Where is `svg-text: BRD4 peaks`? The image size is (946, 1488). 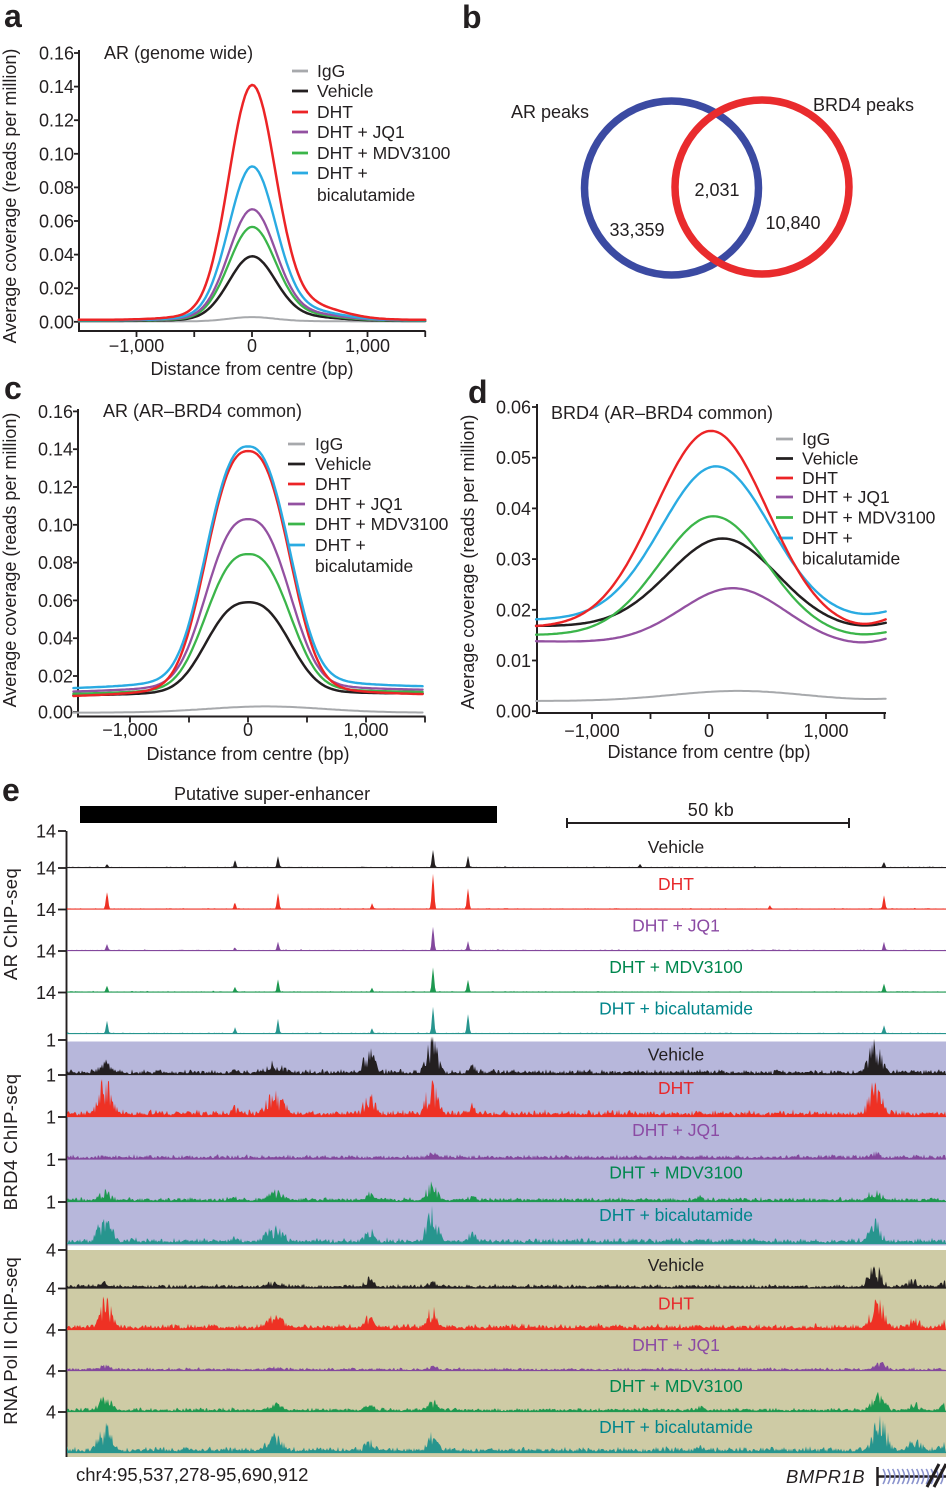
svg-text: BRD4 peaks is located at coordinates (863, 105).